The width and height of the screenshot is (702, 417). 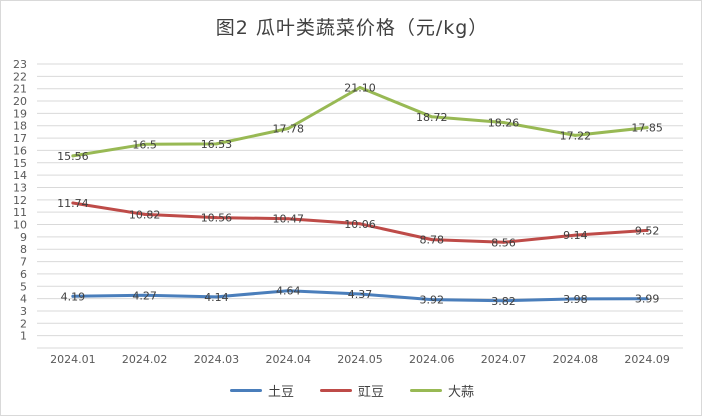 I want to click on data-label: 4.64, so click(x=288, y=291).